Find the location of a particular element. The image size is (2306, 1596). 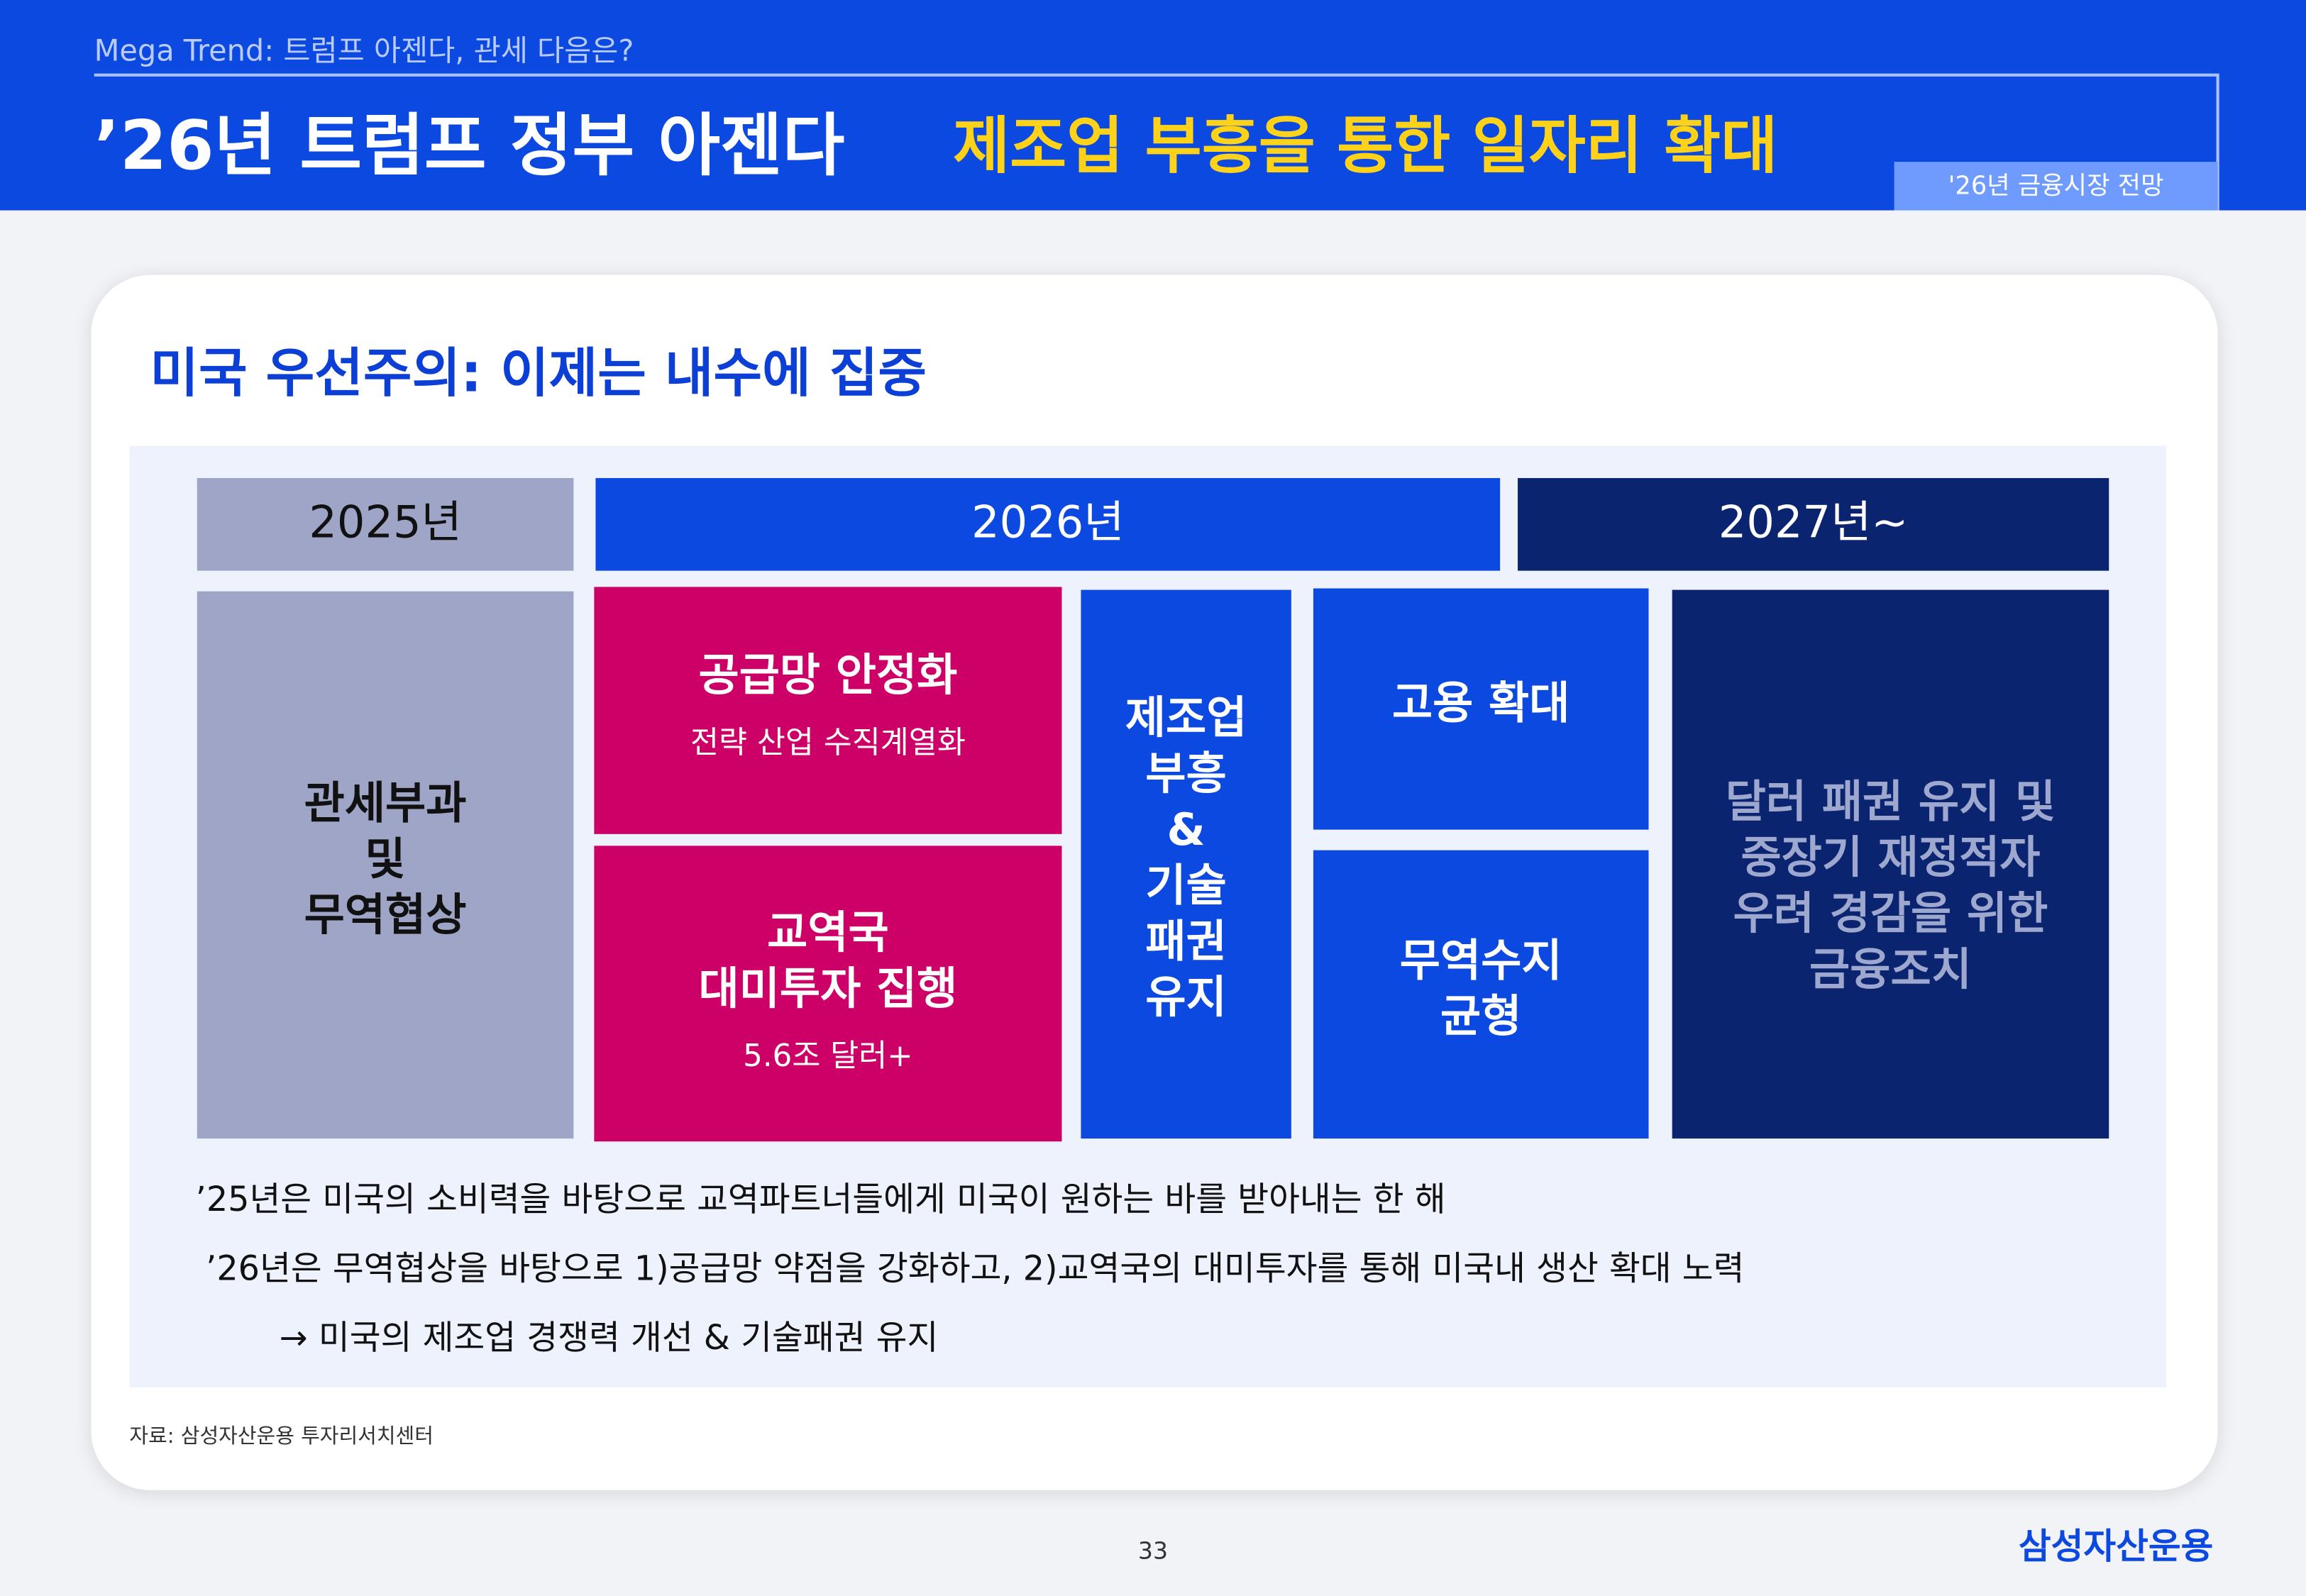

box-text: 중장기 재정적자 is located at coordinates (1890, 857).